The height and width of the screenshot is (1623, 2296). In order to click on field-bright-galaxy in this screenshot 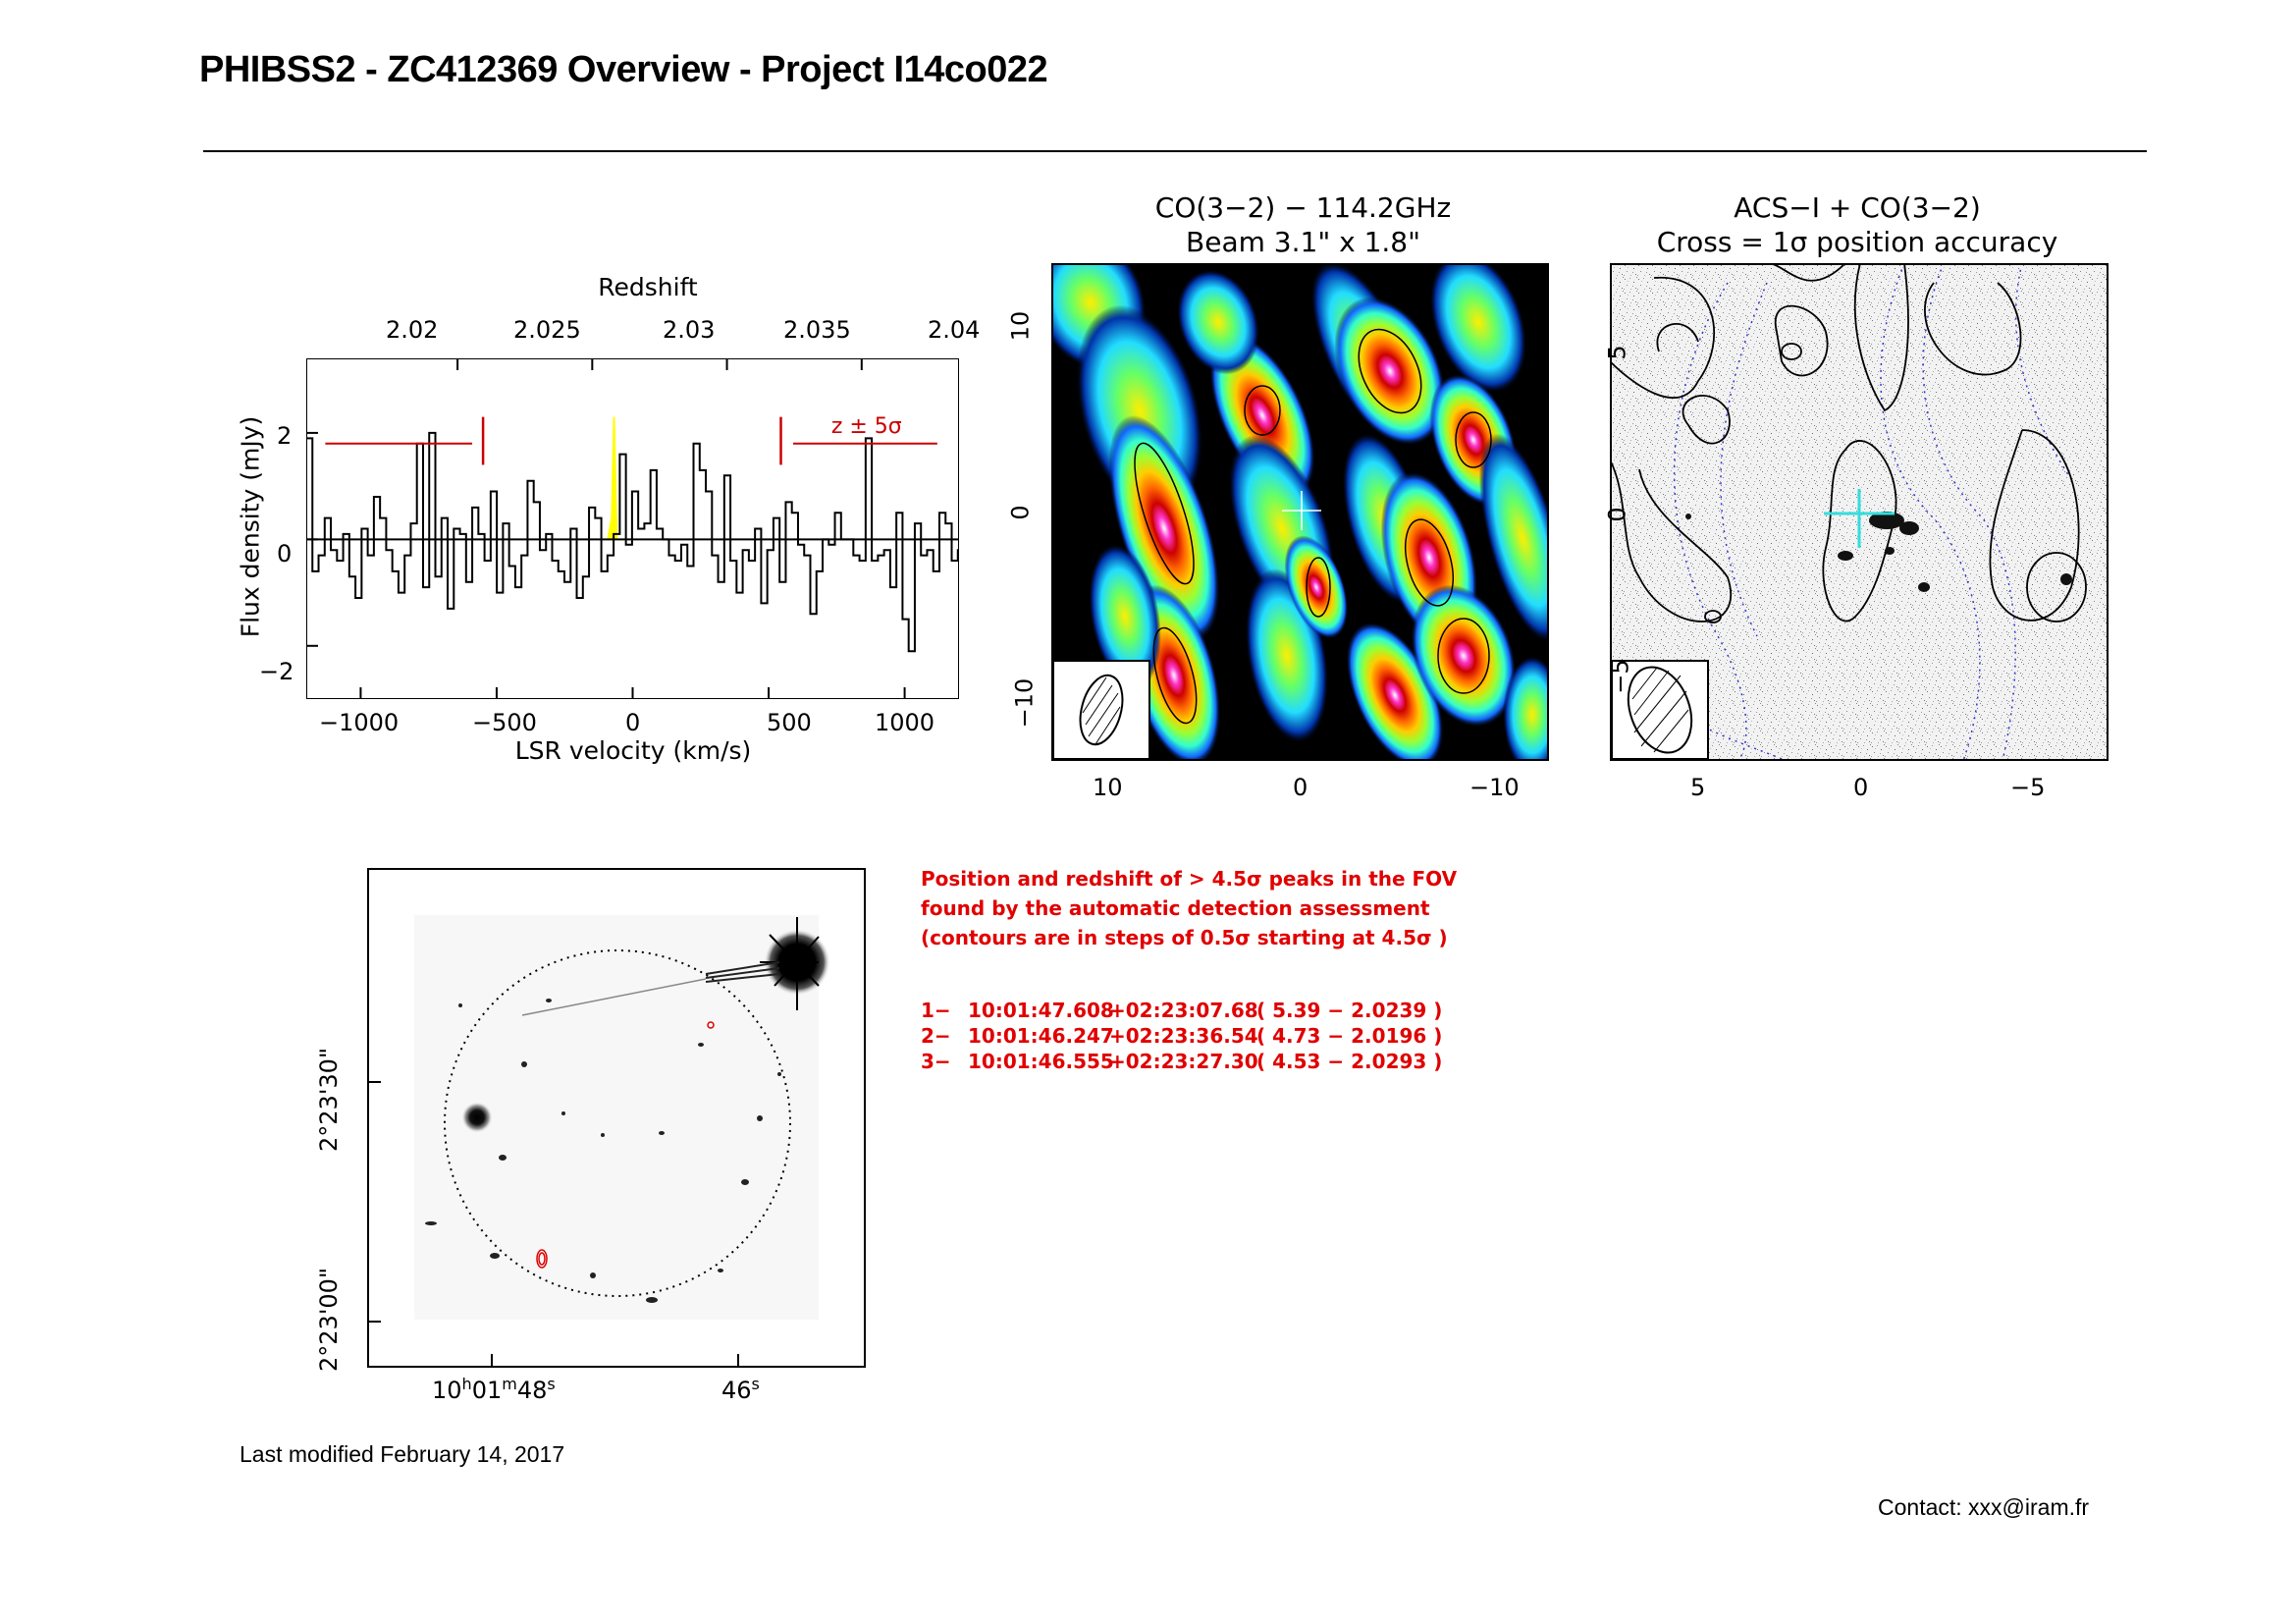, I will do `click(477, 1117)`.